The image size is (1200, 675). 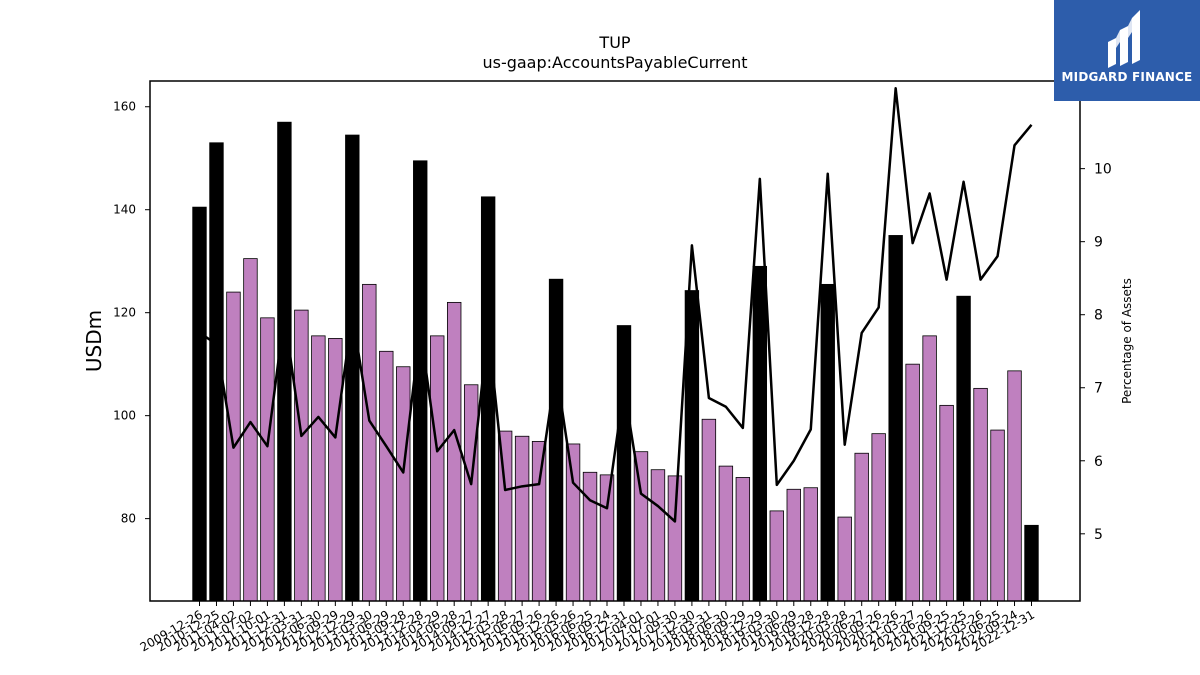 I want to click on y2-axis-label: Percentage of Assets, so click(x=1127, y=341).